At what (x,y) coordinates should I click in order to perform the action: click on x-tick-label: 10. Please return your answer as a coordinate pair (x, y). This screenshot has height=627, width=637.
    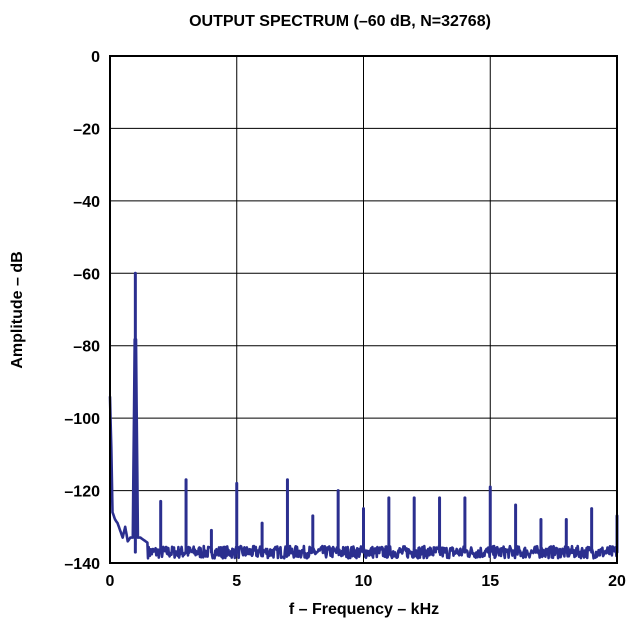
    Looking at the image, I should click on (364, 581).